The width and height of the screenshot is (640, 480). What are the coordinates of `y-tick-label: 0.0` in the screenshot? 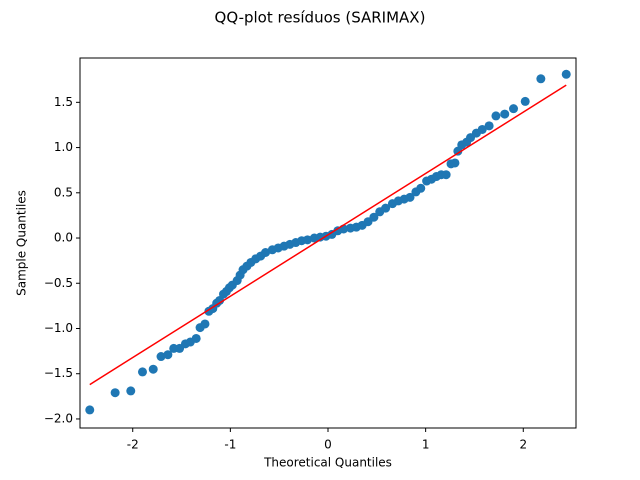 It's located at (63, 238).